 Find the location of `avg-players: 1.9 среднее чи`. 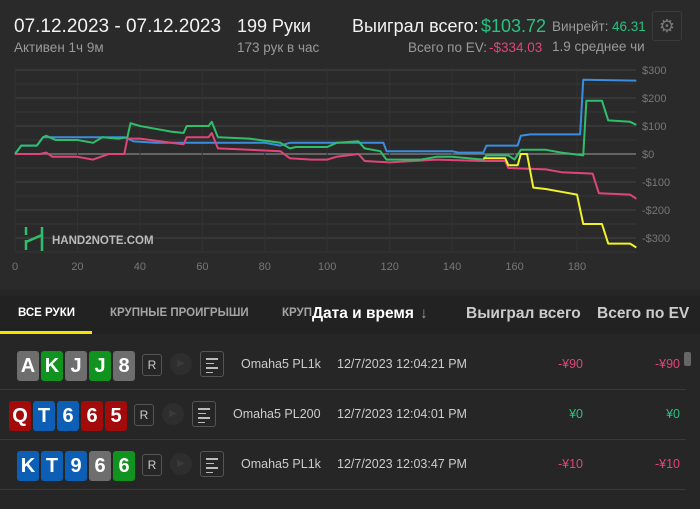

avg-players: 1.9 среднее чи is located at coordinates (598, 46).